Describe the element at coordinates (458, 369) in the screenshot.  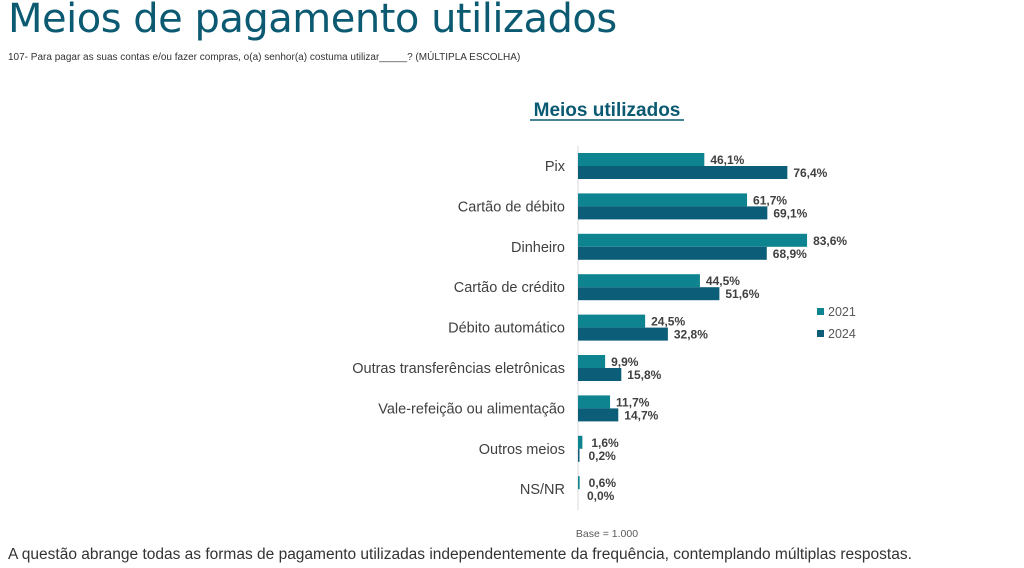
I see `category-label: Outras transferências eletrônicas` at that location.